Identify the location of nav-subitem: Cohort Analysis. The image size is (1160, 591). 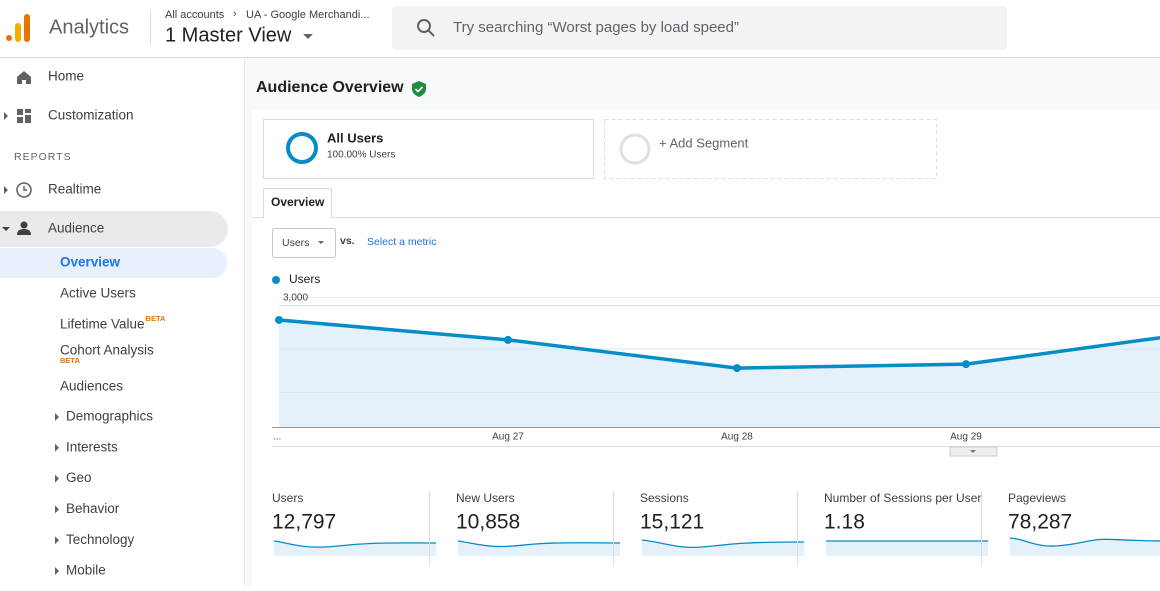
(107, 350).